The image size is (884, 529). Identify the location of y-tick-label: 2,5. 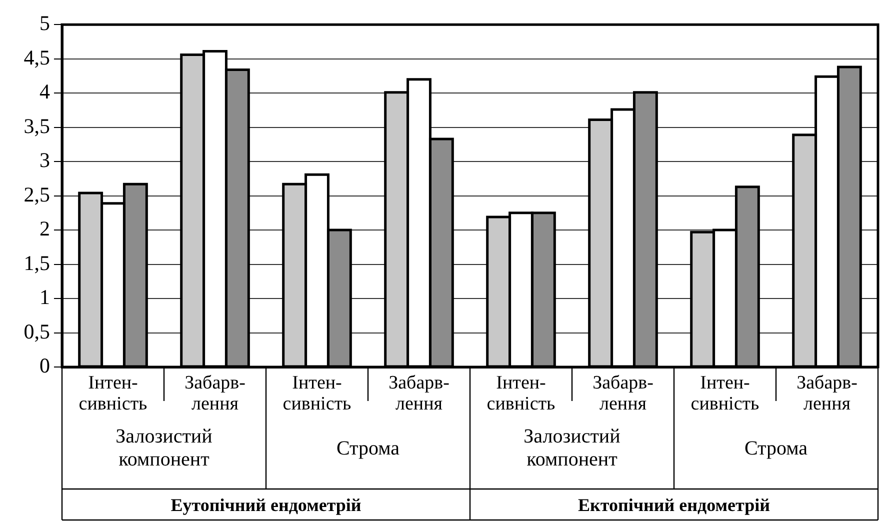
(37, 194).